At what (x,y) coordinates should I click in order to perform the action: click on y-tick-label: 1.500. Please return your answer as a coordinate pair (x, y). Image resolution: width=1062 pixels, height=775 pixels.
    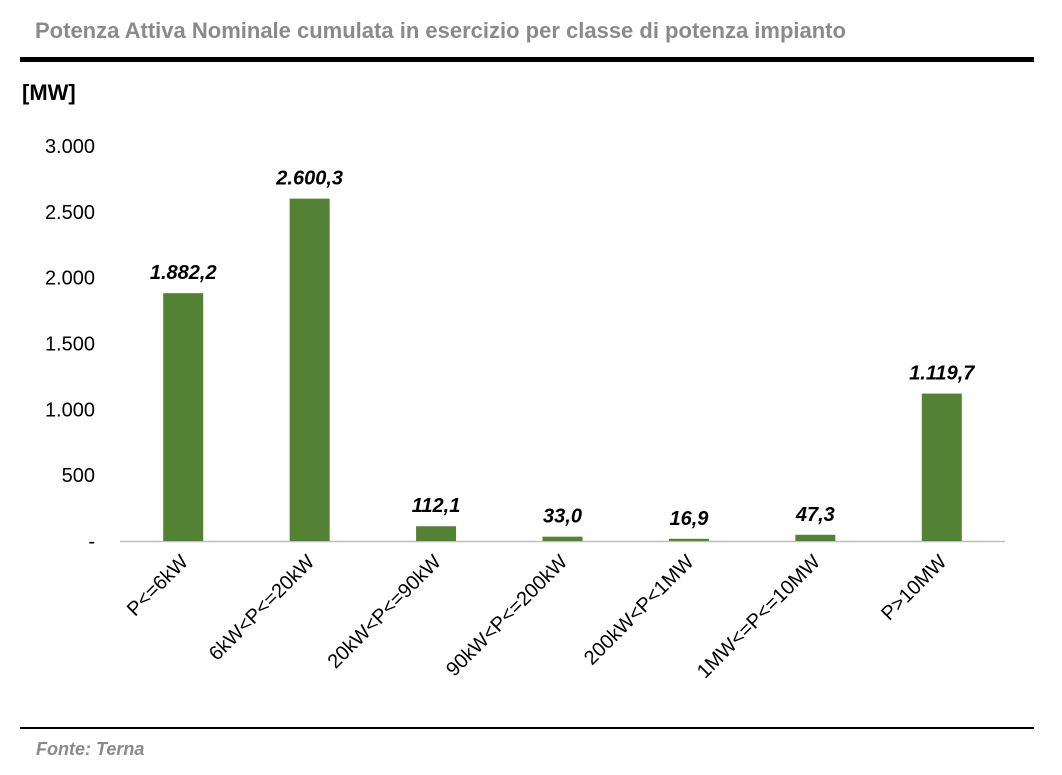
    Looking at the image, I should click on (70, 345).